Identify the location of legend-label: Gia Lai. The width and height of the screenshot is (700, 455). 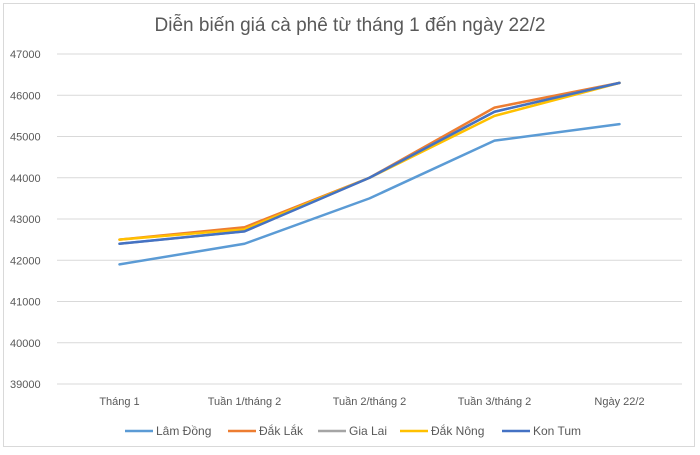
(368, 431).